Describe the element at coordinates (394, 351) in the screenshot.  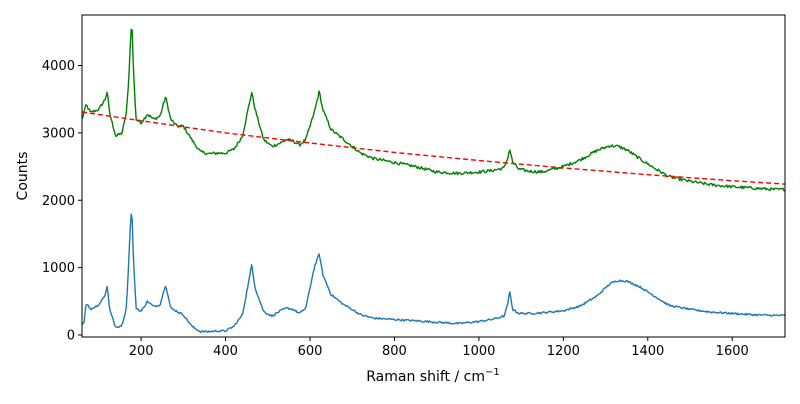
I see `x-tick-label: 800` at that location.